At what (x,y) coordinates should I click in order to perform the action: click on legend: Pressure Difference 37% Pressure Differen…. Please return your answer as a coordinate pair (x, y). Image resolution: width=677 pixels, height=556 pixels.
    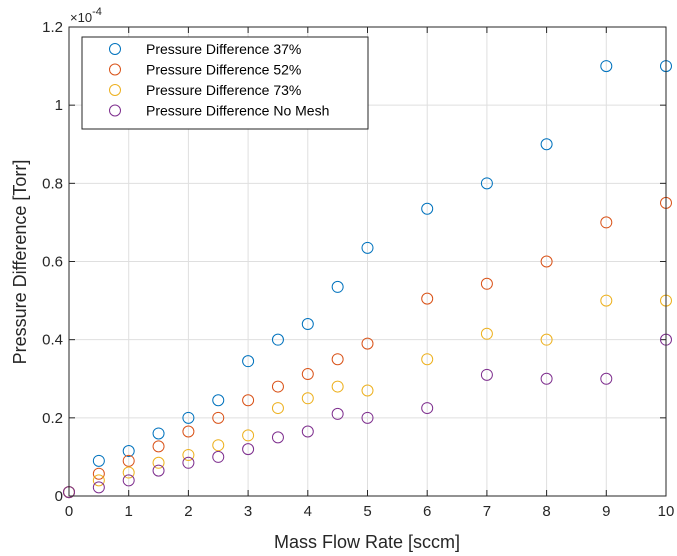
    Looking at the image, I should click on (225, 83).